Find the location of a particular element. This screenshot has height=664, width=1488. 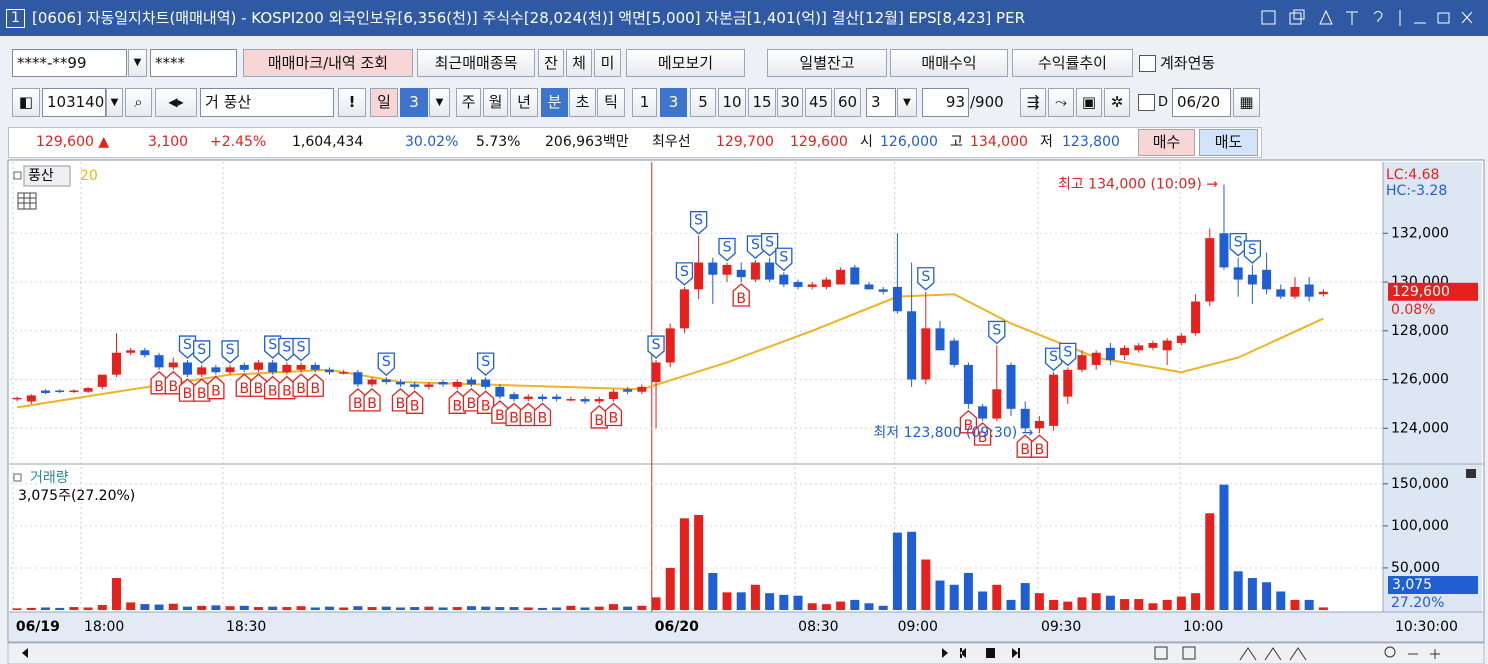

scroll-left is located at coordinates (25, 653).